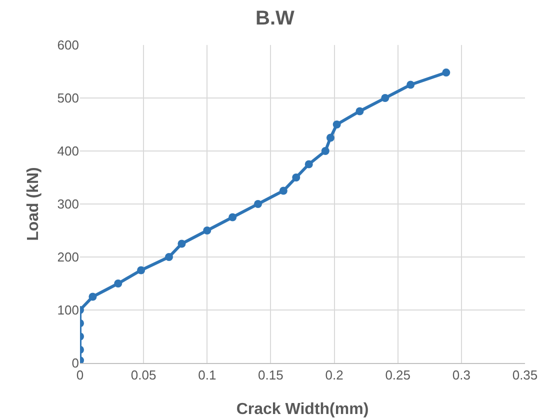 This screenshot has width=550, height=418. I want to click on y-axis-title: Load (kN), so click(33, 204).